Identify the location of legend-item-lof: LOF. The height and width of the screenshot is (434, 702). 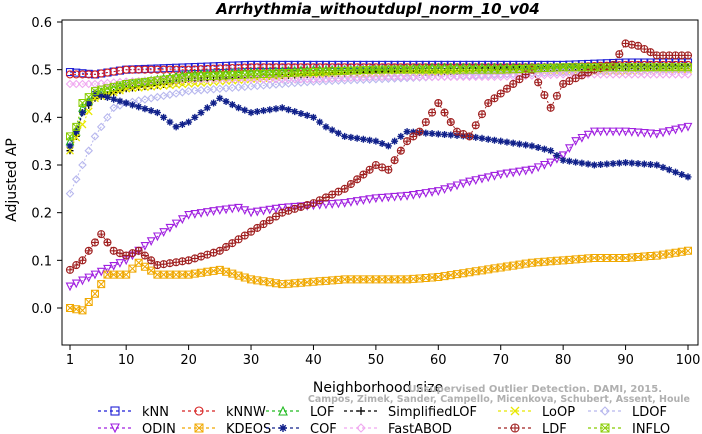
(300, 412).